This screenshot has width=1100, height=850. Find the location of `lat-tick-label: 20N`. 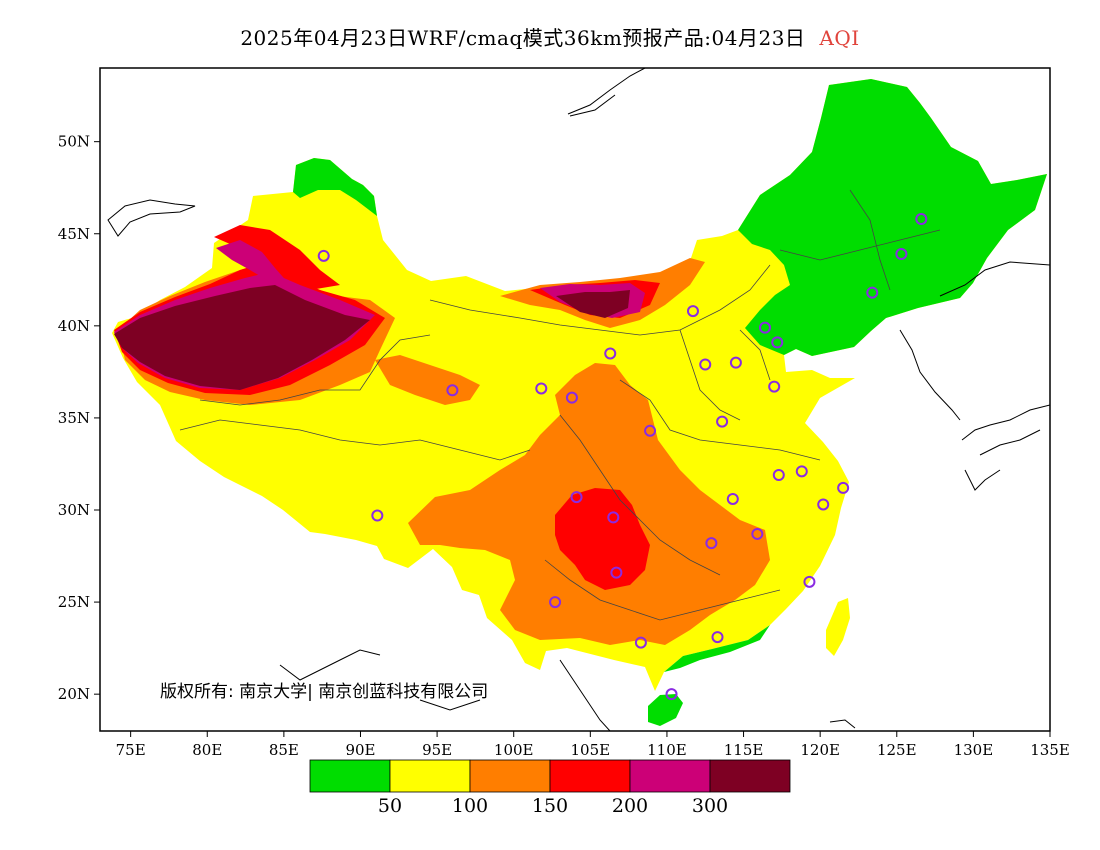

lat-tick-label: 20N is located at coordinates (74, 694).